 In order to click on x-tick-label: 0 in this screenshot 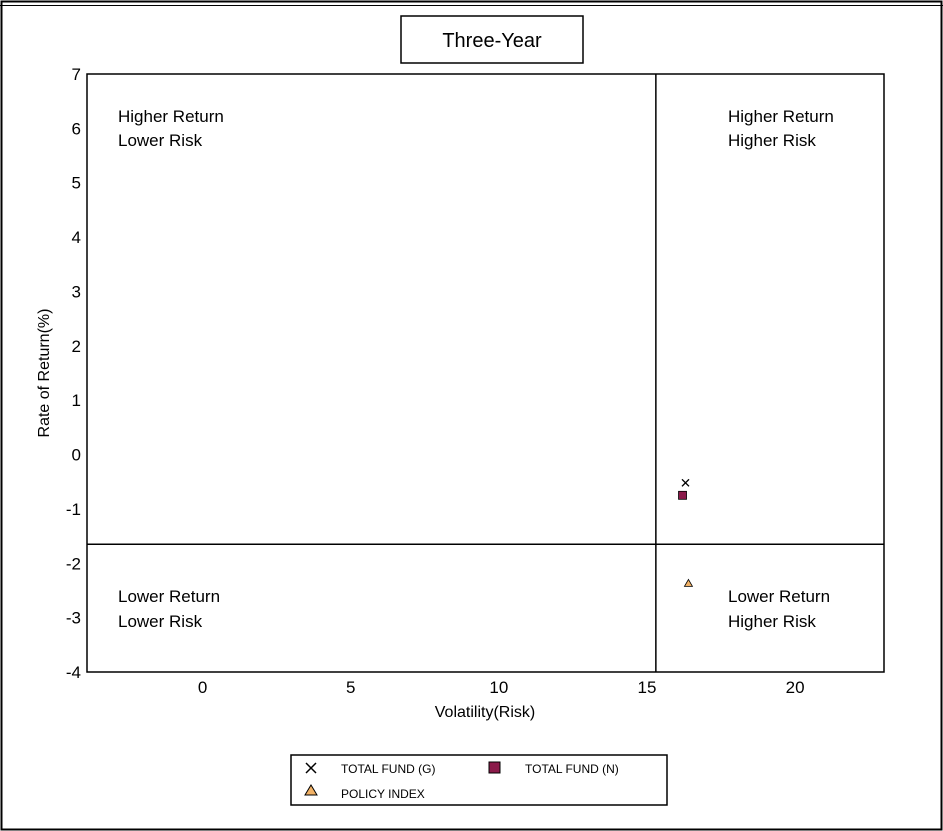, I will do `click(202, 687)`.